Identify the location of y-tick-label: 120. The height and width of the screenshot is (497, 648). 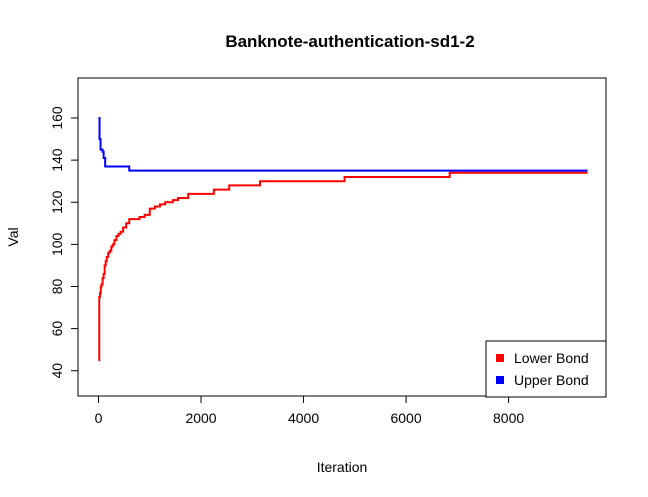
(57, 202).